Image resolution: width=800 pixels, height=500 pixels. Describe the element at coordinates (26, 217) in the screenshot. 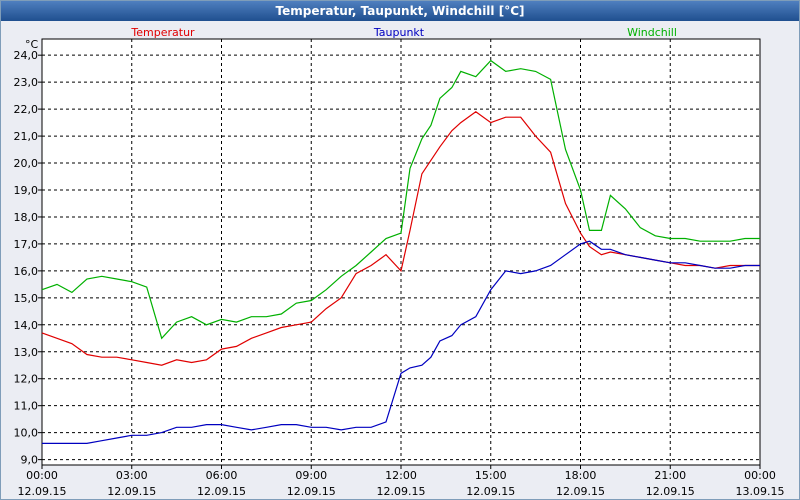

I see `y-tick-label: 18,0` at that location.